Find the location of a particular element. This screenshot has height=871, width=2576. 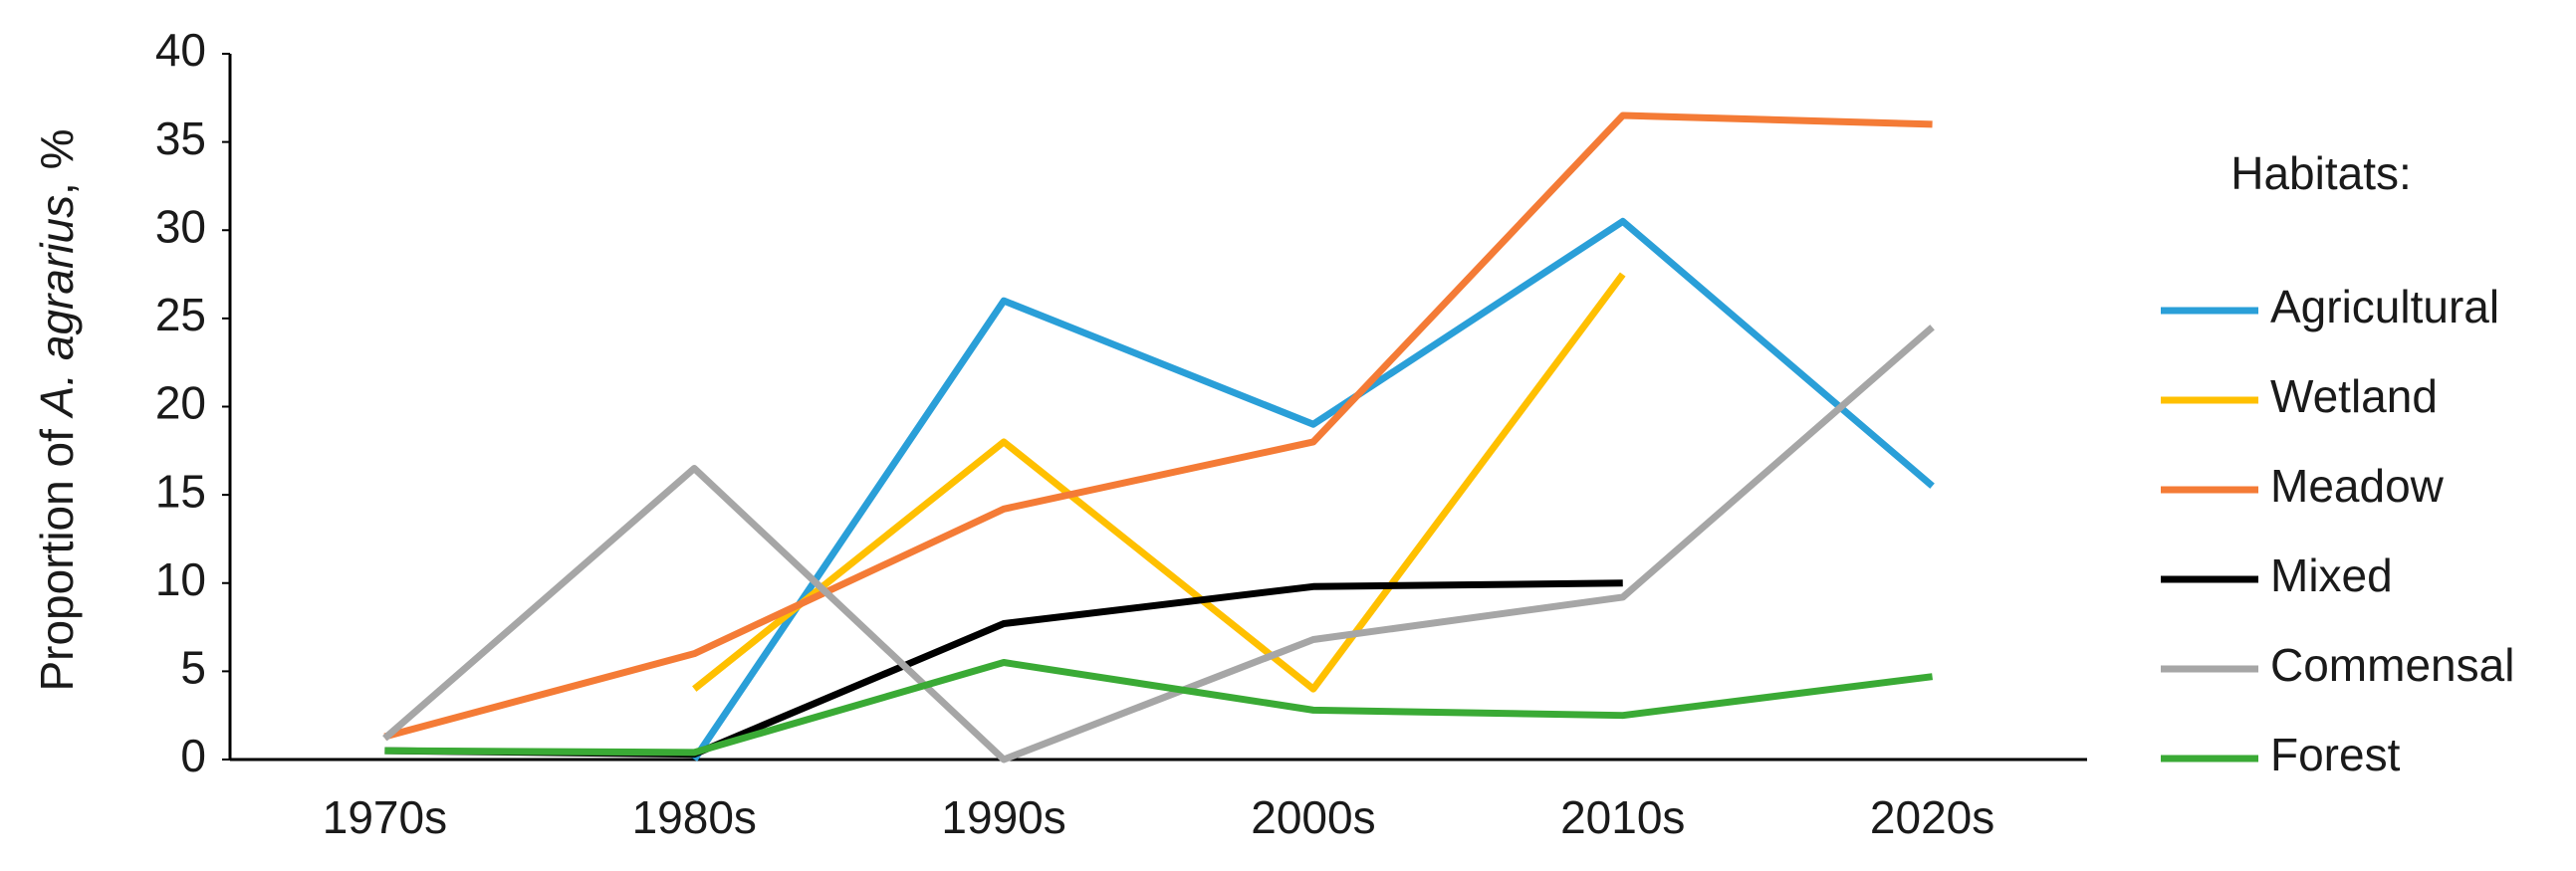

legend-label: Mixed is located at coordinates (2331, 575).